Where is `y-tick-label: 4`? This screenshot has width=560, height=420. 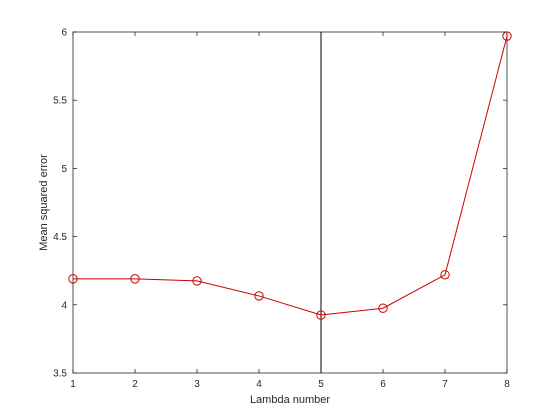 y-tick-label: 4 is located at coordinates (64, 305).